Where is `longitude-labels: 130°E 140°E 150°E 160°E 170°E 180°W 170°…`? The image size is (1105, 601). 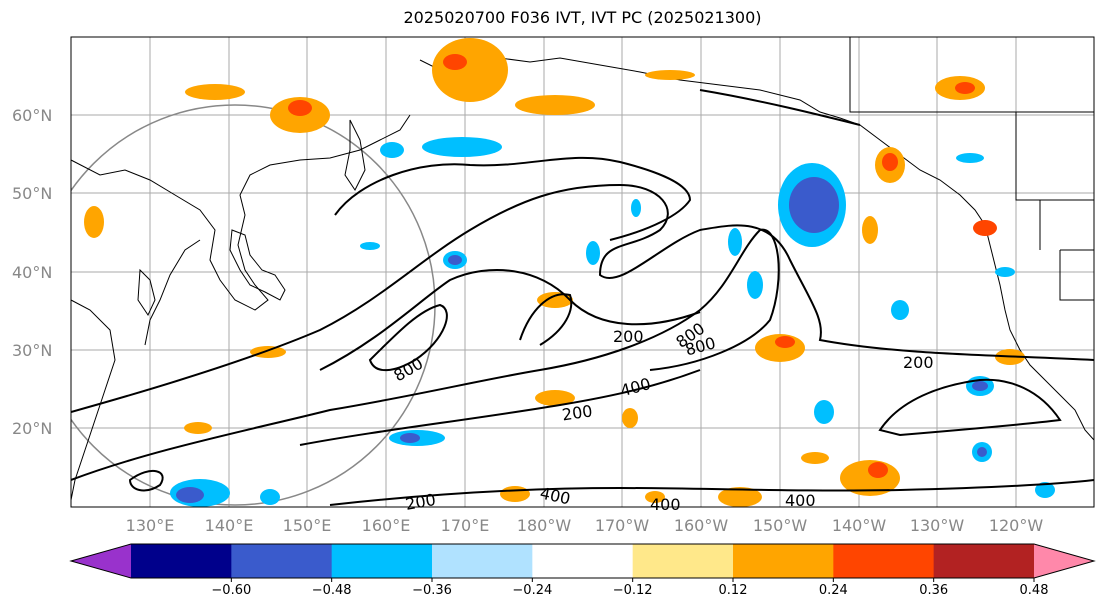 longitude-labels: 130°E 140°E 150°E 160°E 170°E 180°W 170°… is located at coordinates (585, 525).